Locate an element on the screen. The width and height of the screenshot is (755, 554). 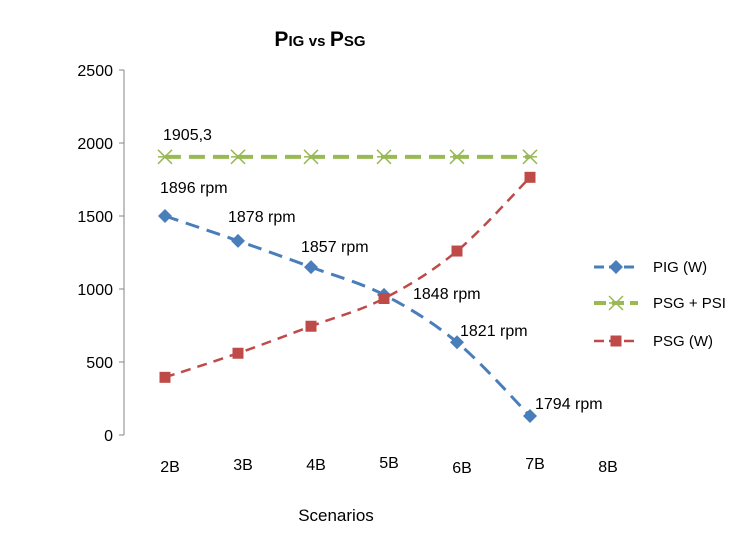
legend-item: PSG (W) is located at coordinates (653, 341).